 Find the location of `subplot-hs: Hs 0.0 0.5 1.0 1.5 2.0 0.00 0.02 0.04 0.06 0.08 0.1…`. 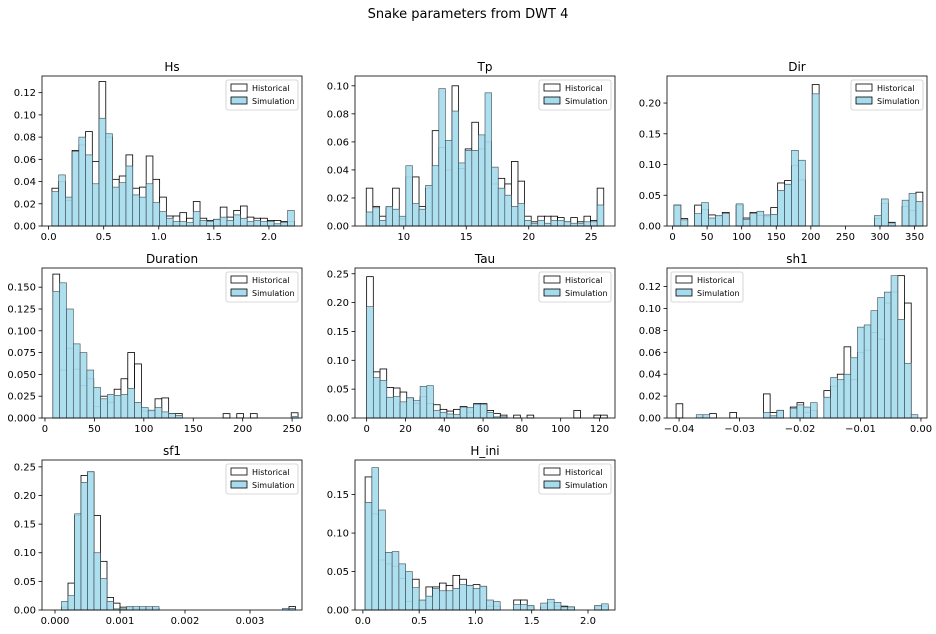

subplot-hs: Hs 0.0 0.5 1.0 1.5 2.0 0.00 0.02 0.04 0.06 0.08 0.1… is located at coordinates (158, 151).